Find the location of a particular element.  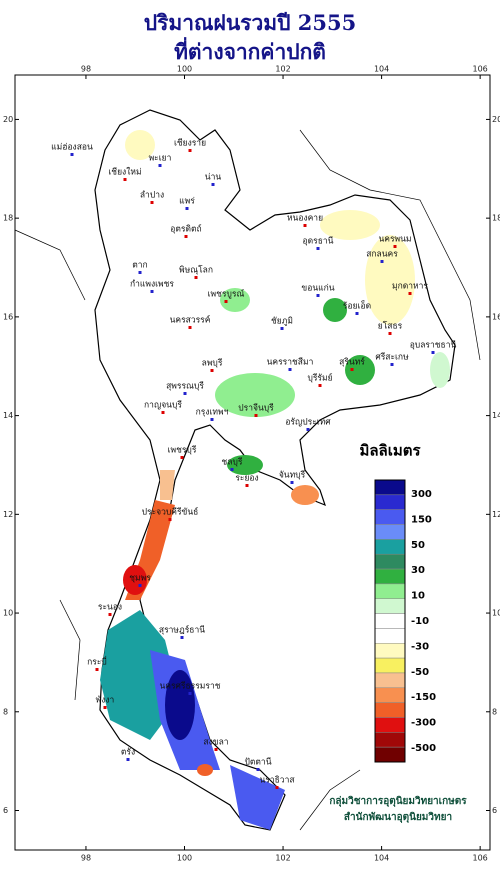

legend-label: 10 is located at coordinates (418, 596).